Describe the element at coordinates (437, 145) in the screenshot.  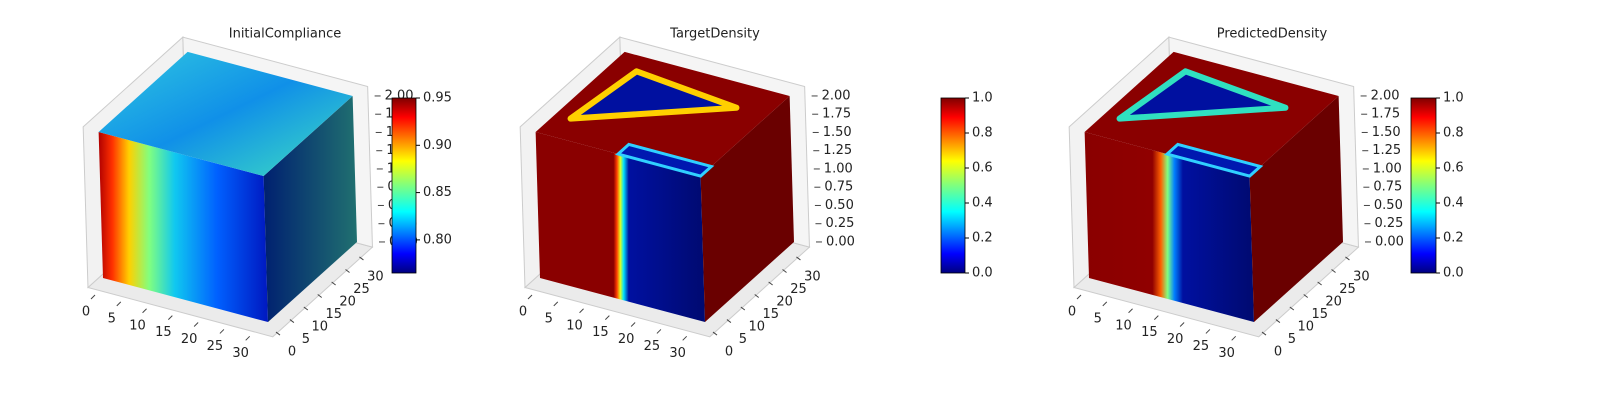
I see `colorbar-tick-label: 0.90` at that location.